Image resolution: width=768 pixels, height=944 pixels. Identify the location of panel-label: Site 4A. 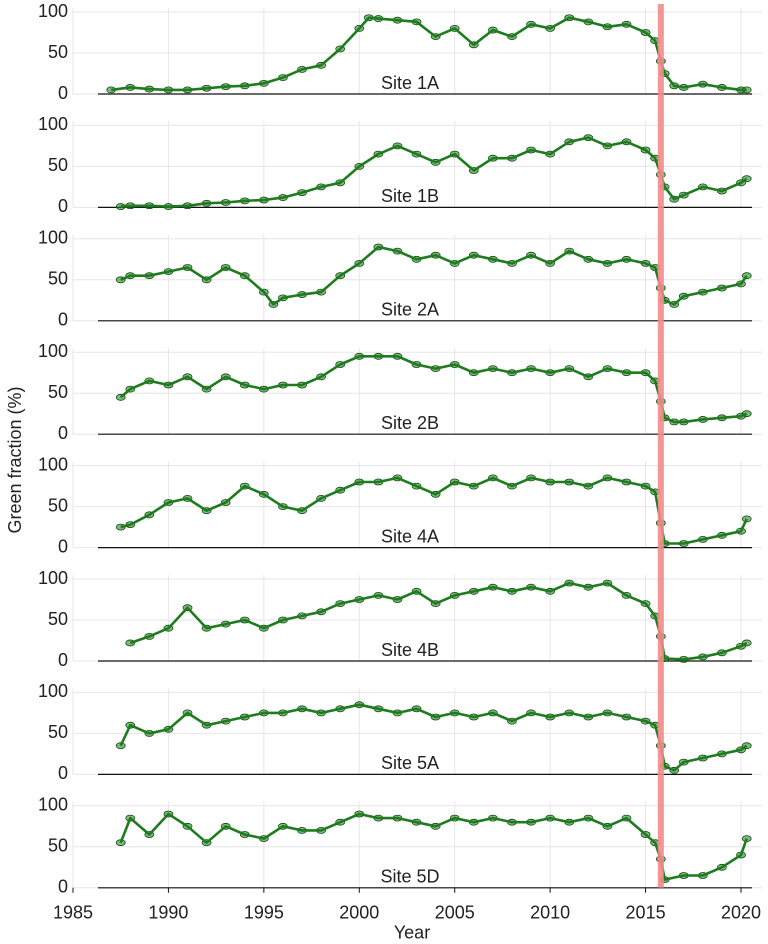
(410, 536).